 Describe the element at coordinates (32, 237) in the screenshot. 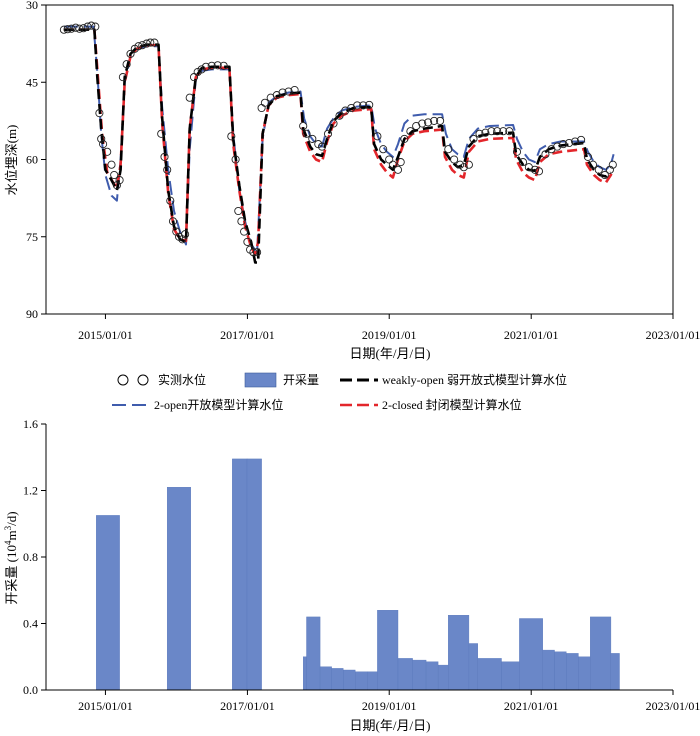

I see `top-y-tick-label: 75` at that location.